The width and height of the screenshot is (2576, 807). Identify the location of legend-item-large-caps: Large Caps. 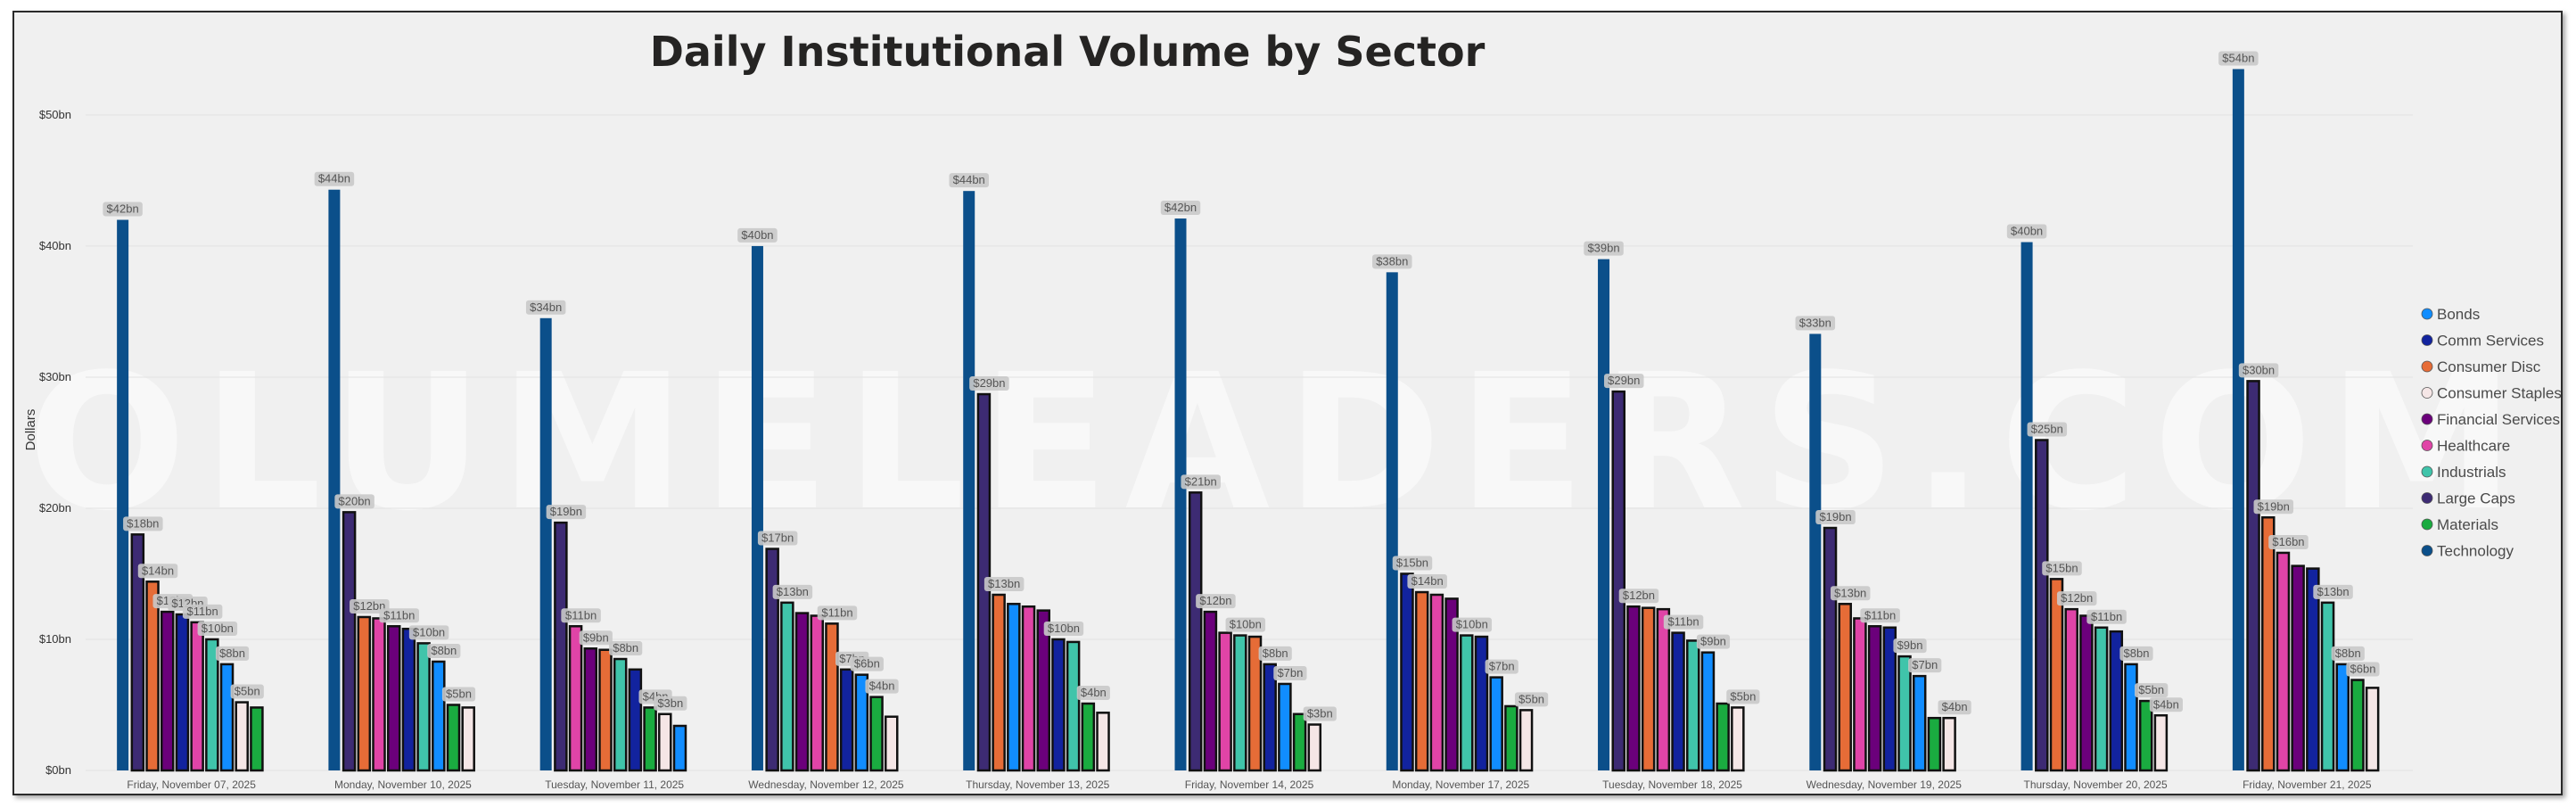
(2476, 498).